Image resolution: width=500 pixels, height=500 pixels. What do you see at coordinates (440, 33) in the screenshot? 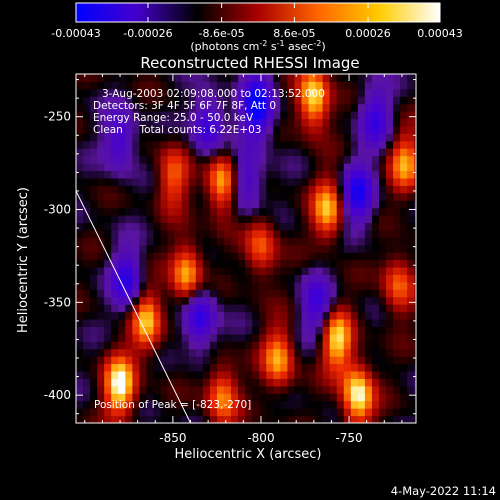
I see `colorbar-tick-label: 0.00043` at bounding box center [440, 33].